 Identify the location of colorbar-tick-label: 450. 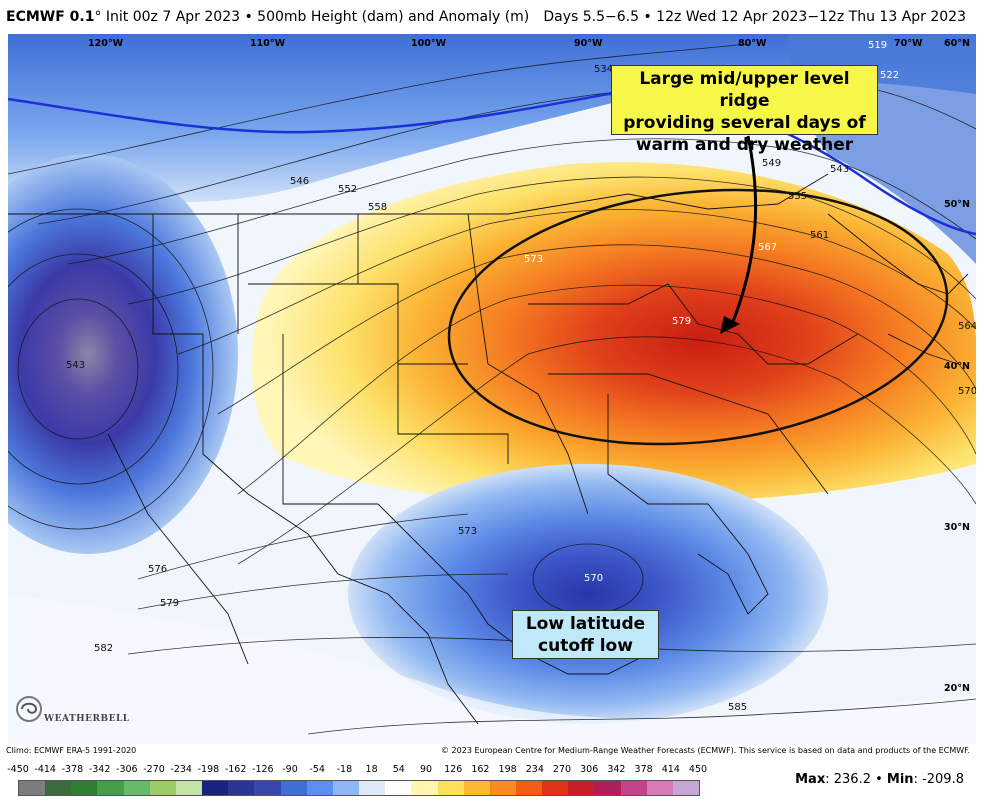
(698, 769).